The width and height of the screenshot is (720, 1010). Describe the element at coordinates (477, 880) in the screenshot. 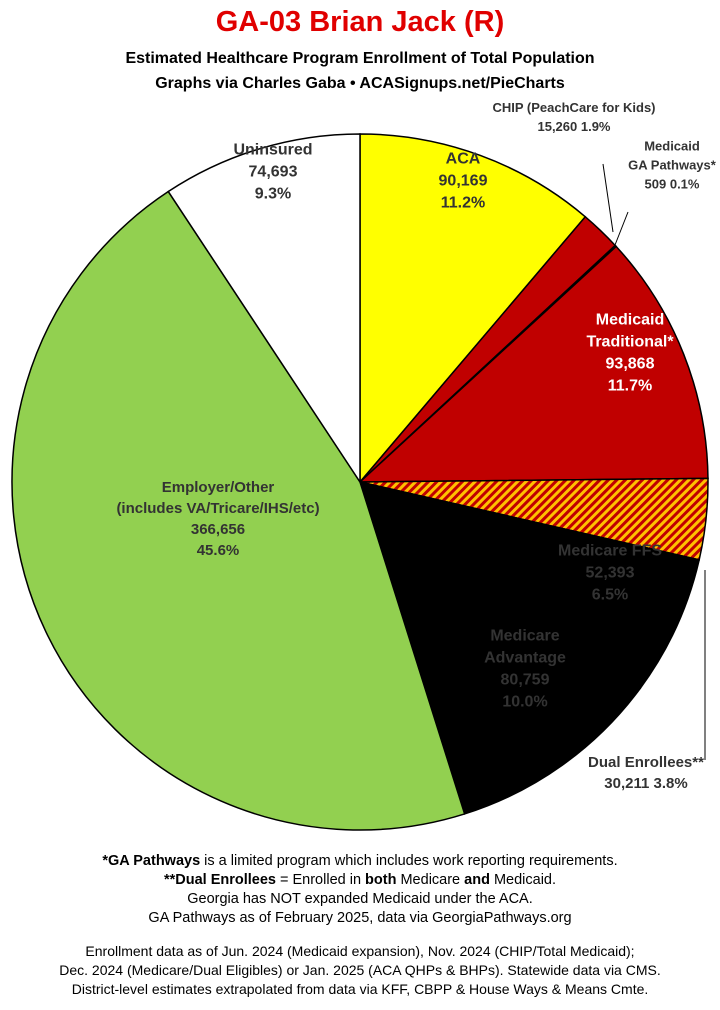

I see `footnote-dual-and: and` at that location.